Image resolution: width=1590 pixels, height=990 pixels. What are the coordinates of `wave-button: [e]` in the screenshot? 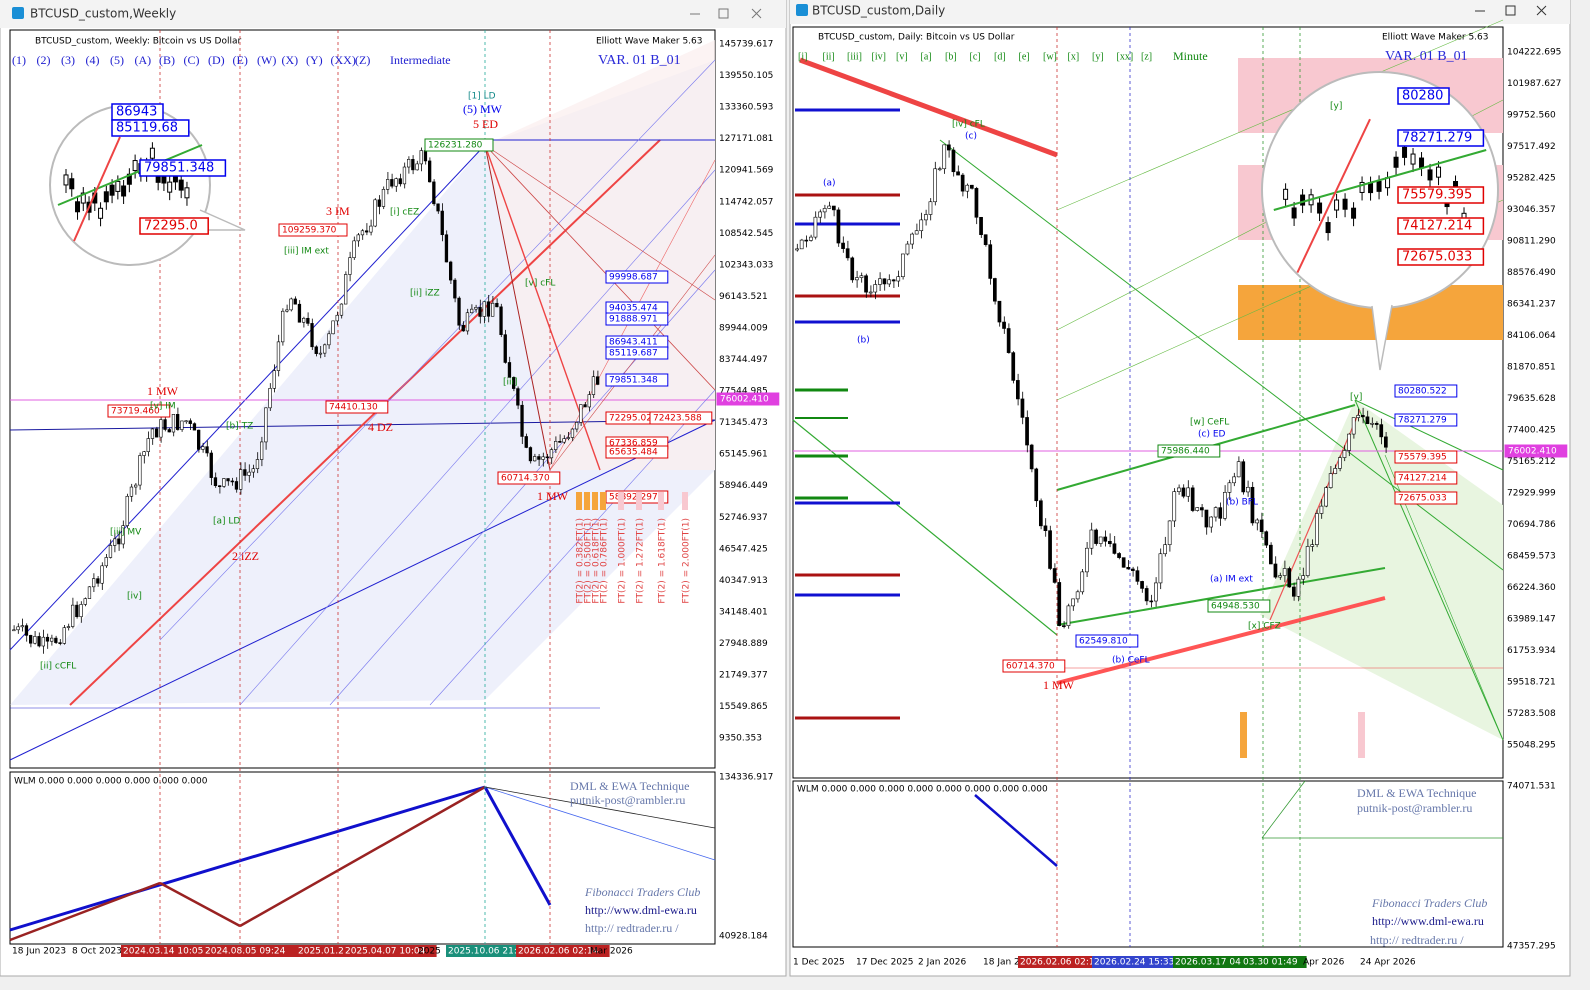 It's located at (1024, 56).